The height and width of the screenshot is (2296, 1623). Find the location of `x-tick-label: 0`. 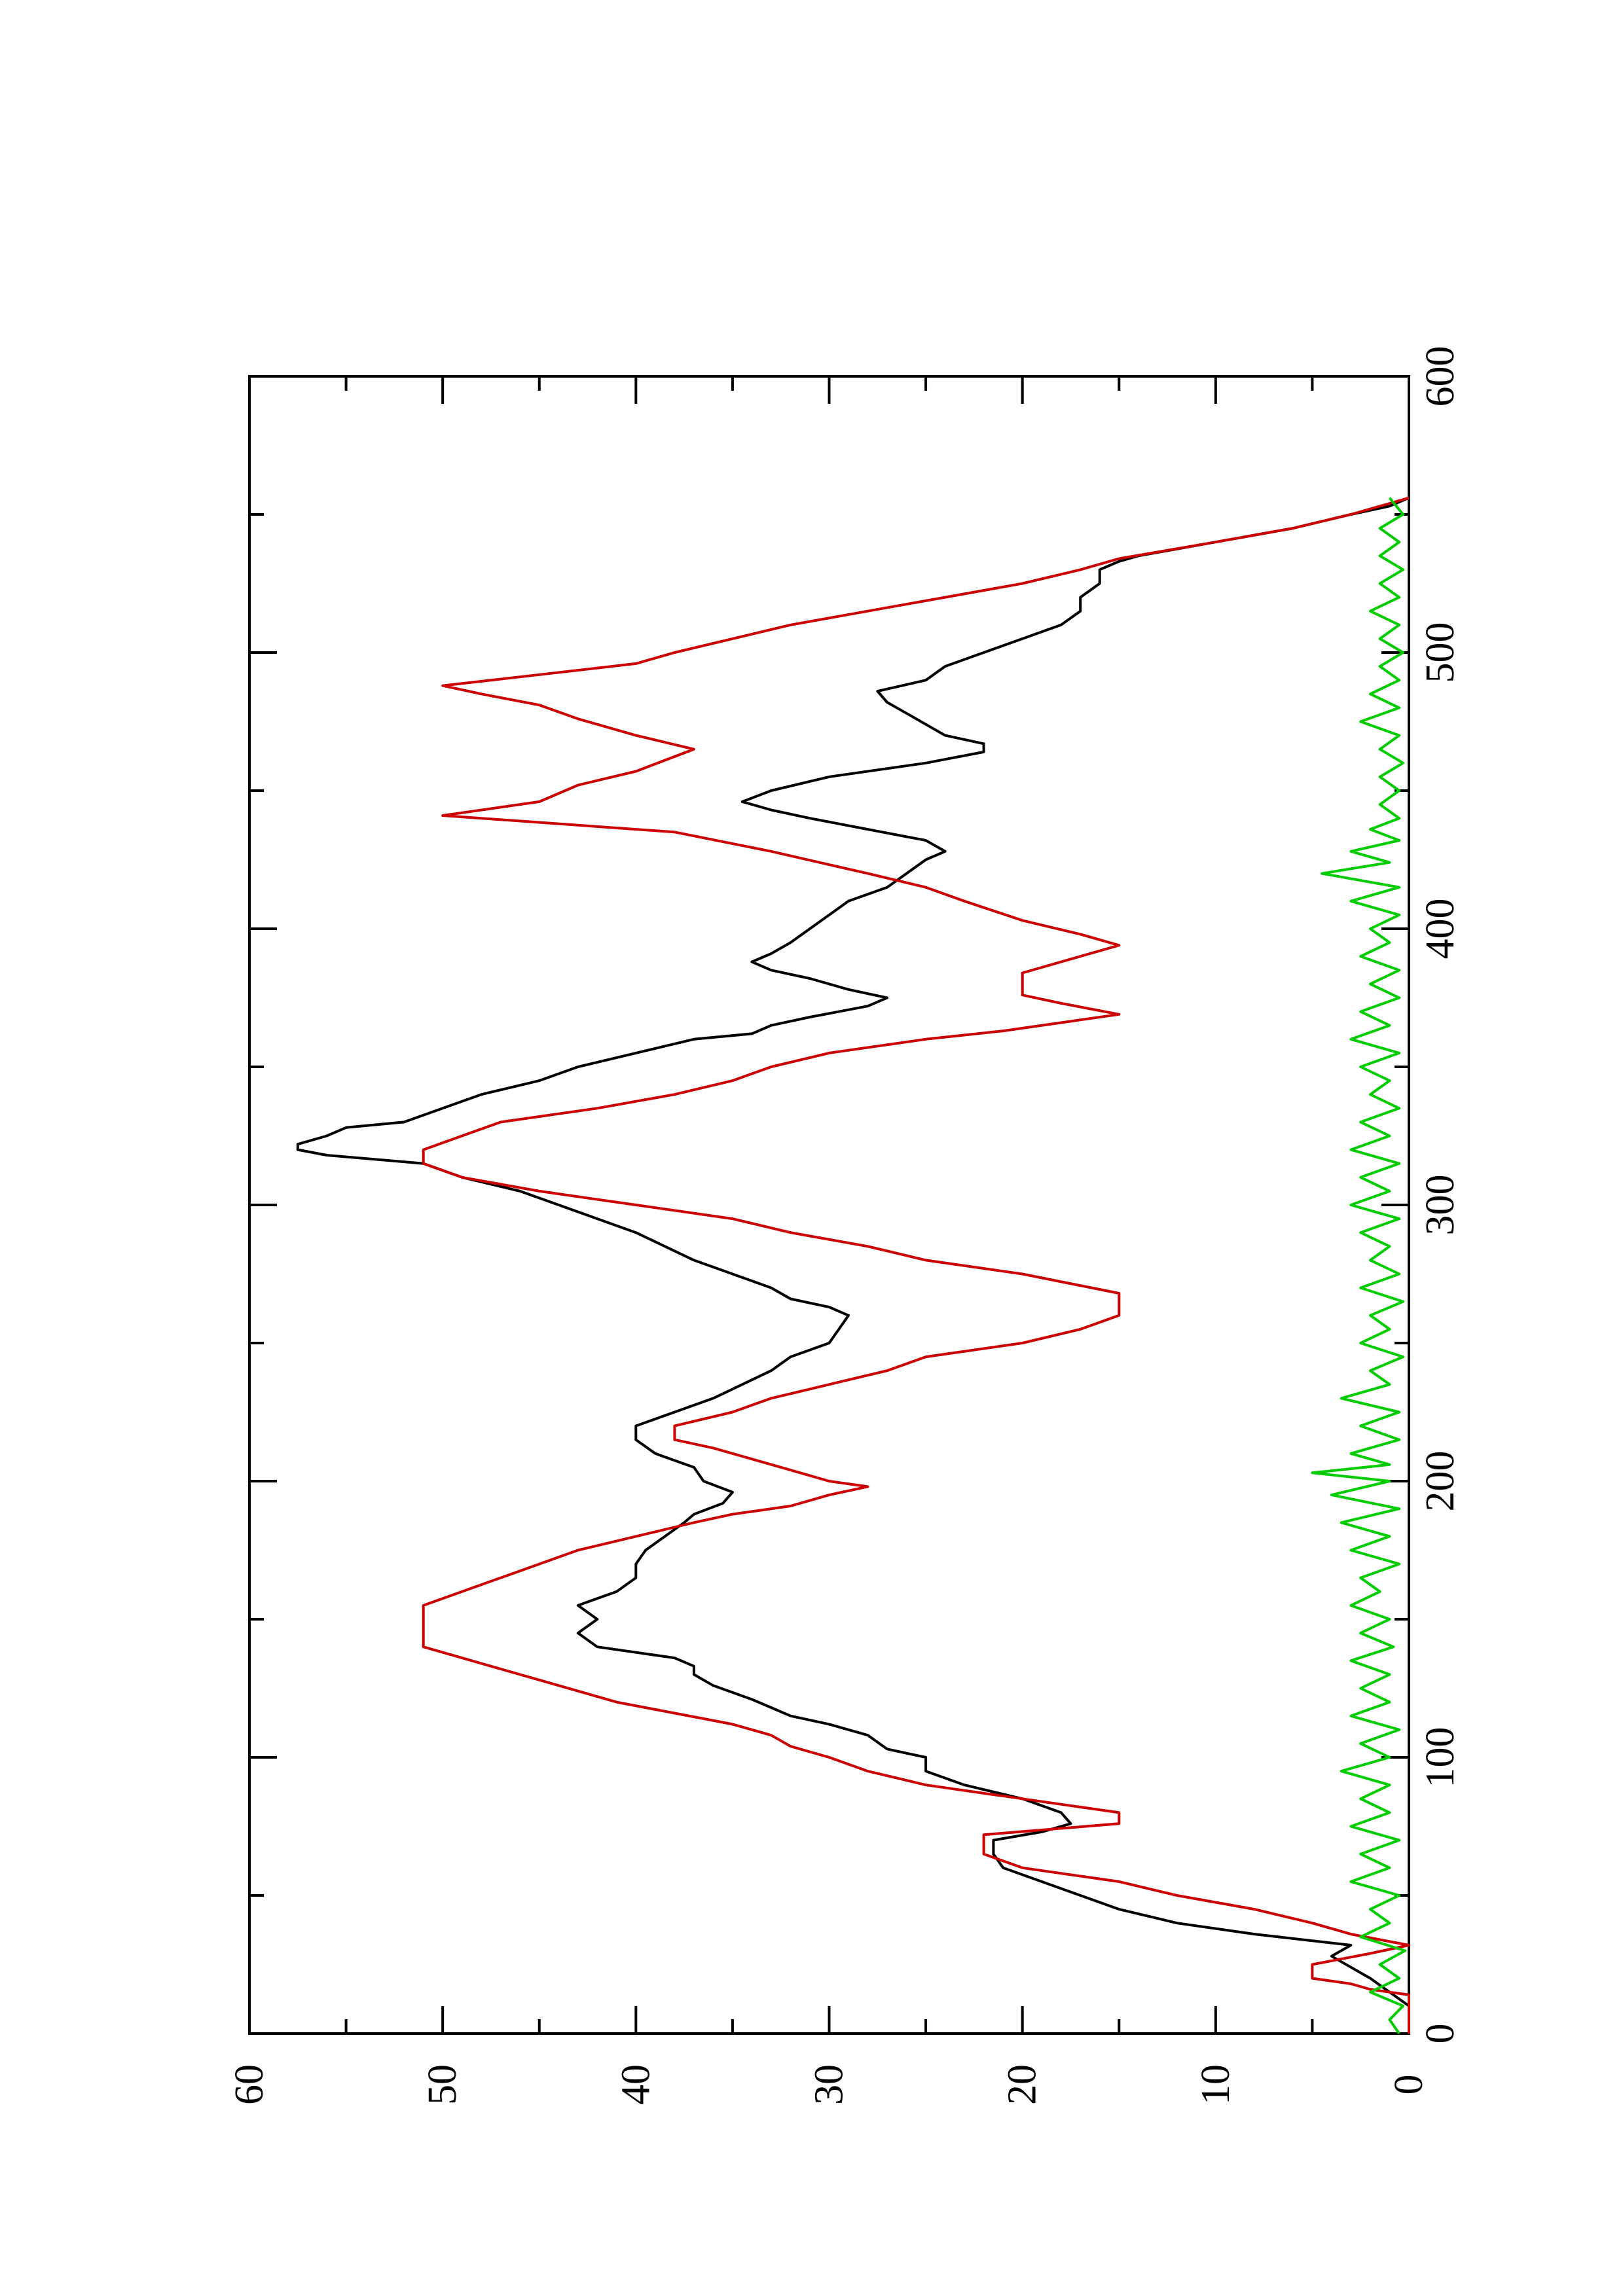

x-tick-label: 0 is located at coordinates (1440, 2034).